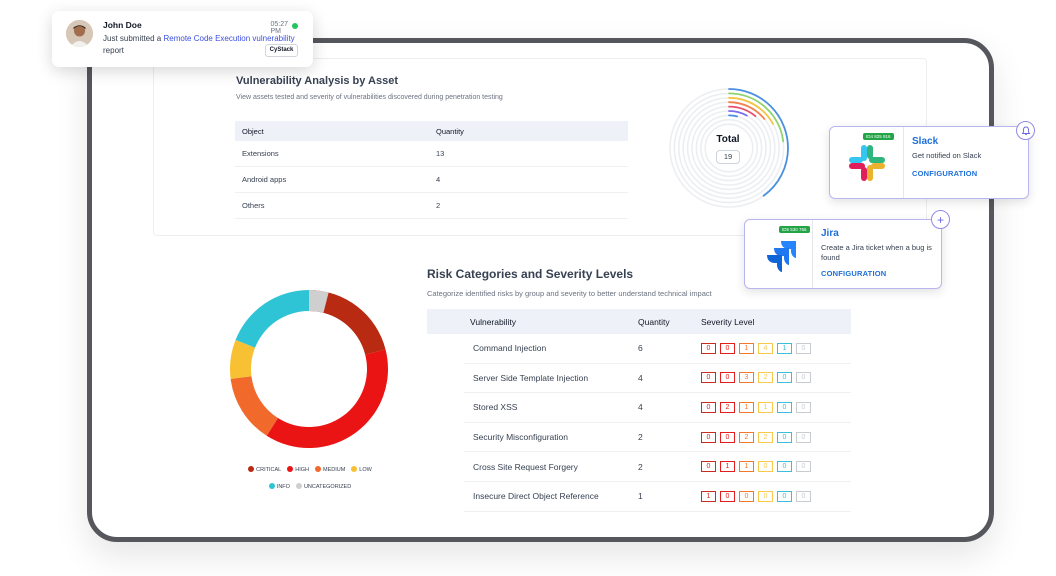 The image size is (1056, 576). What do you see at coordinates (728, 157) in the screenshot?
I see `total-value-badge: 19` at bounding box center [728, 157].